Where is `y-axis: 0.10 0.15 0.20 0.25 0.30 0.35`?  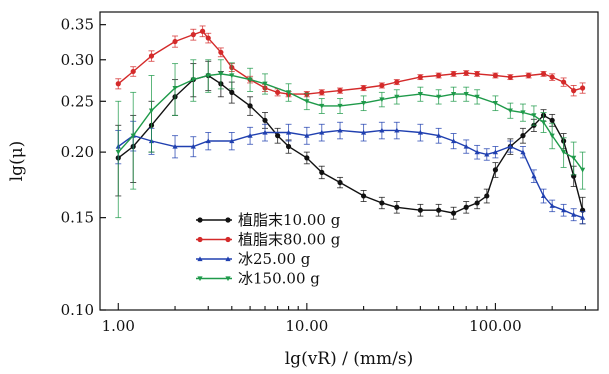
y-axis: 0.10 0.15 0.20 0.25 0.30 0.35 is located at coordinates (83, 167).